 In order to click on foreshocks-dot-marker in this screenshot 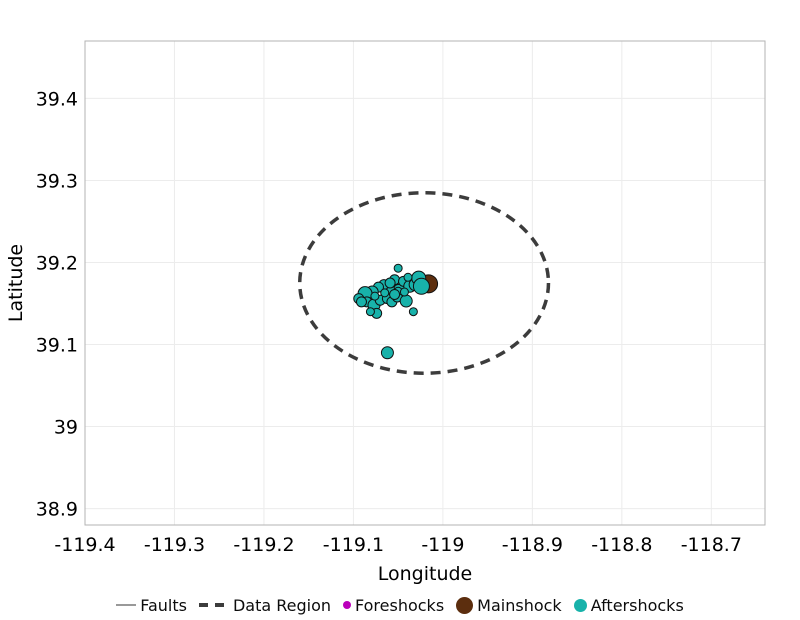, I will do `click(347, 605)`.